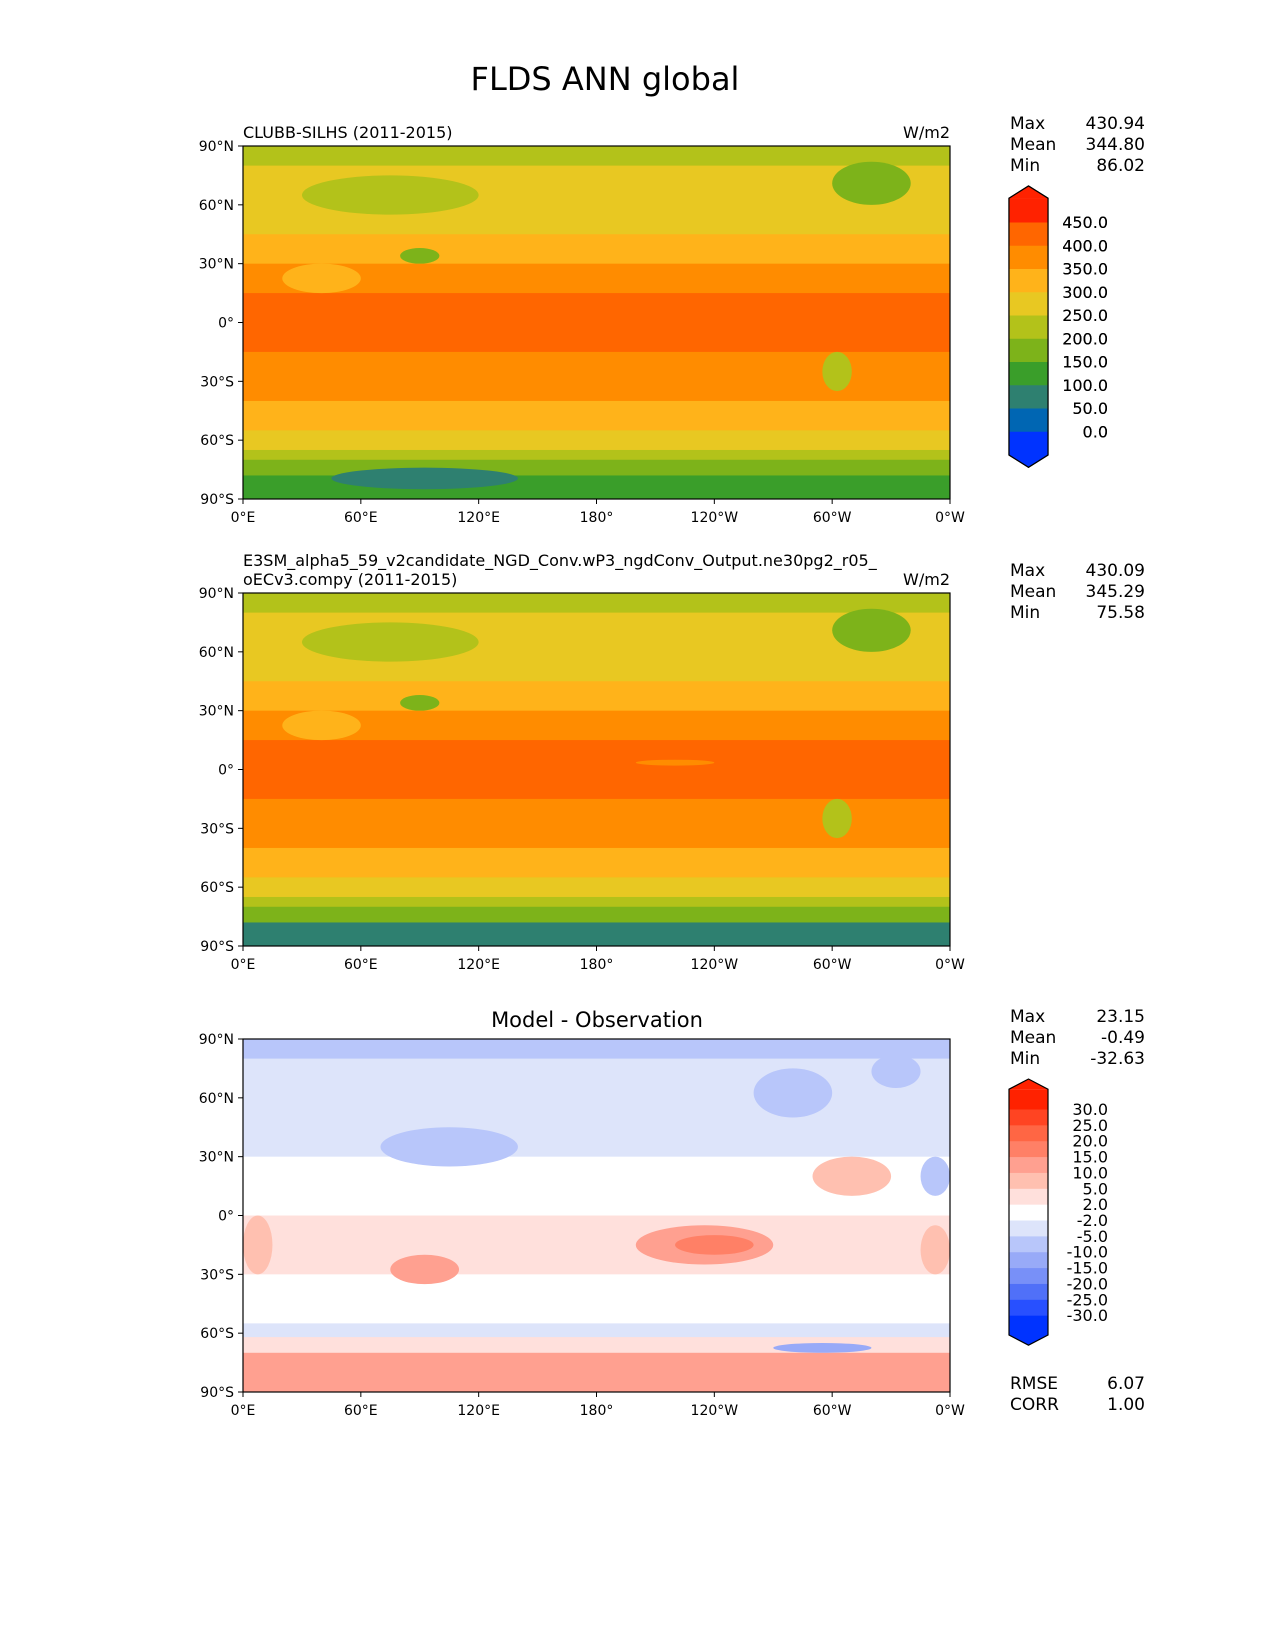 The width and height of the screenshot is (1275, 1650). I want to click on colorbar-tick-label: 400.0, so click(1085, 245).